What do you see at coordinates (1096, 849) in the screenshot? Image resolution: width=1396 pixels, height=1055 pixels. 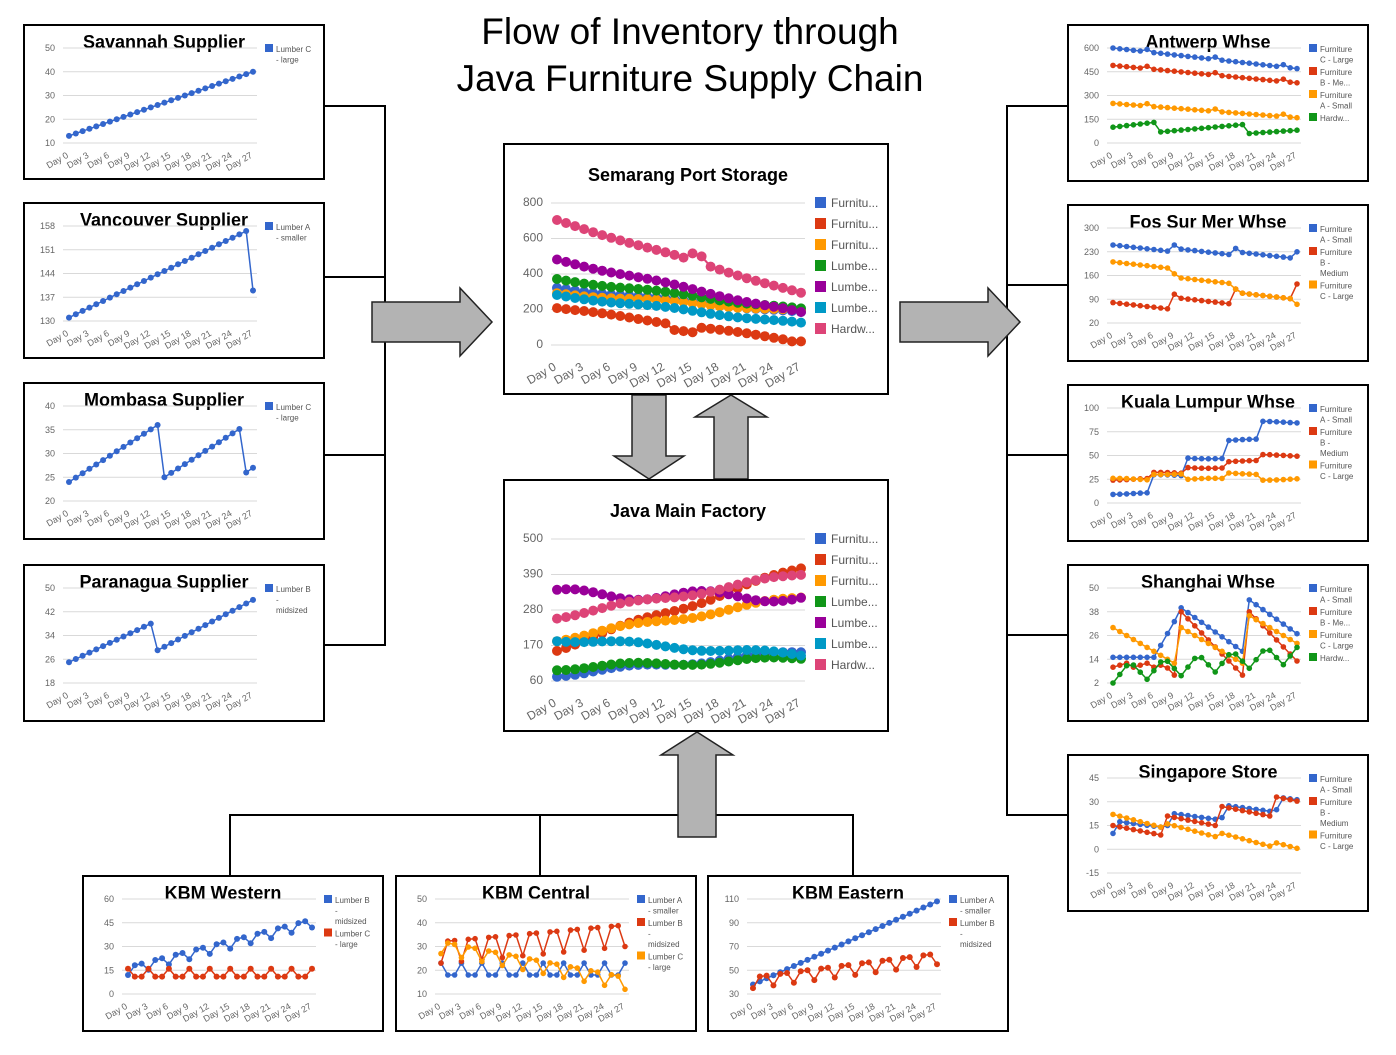 I see `y-tick-label: 0` at bounding box center [1096, 849].